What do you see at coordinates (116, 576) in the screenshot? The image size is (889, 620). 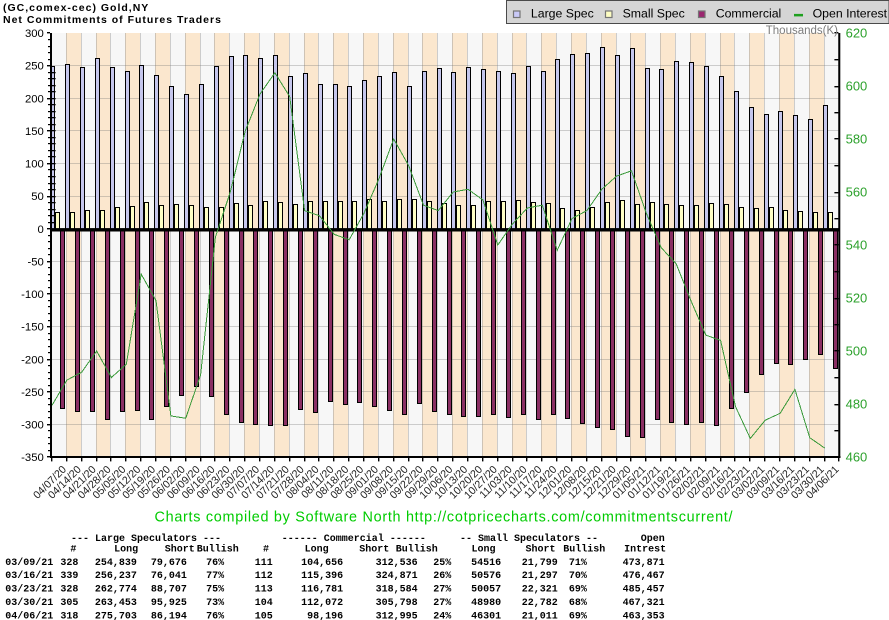 I see `svg-text: 256,237` at bounding box center [116, 576].